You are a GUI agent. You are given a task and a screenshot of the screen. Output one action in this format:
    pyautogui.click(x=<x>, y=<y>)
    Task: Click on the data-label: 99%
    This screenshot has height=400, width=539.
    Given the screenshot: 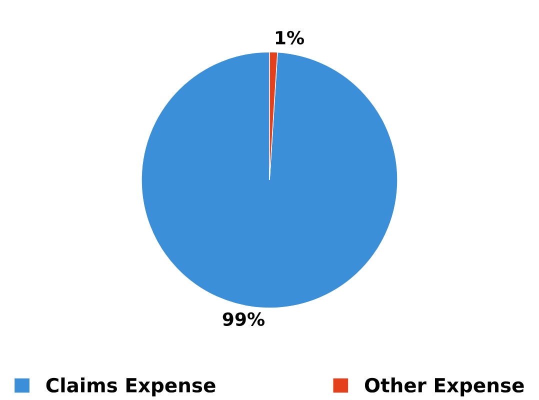 What is the action you would take?
    pyautogui.click(x=243, y=319)
    